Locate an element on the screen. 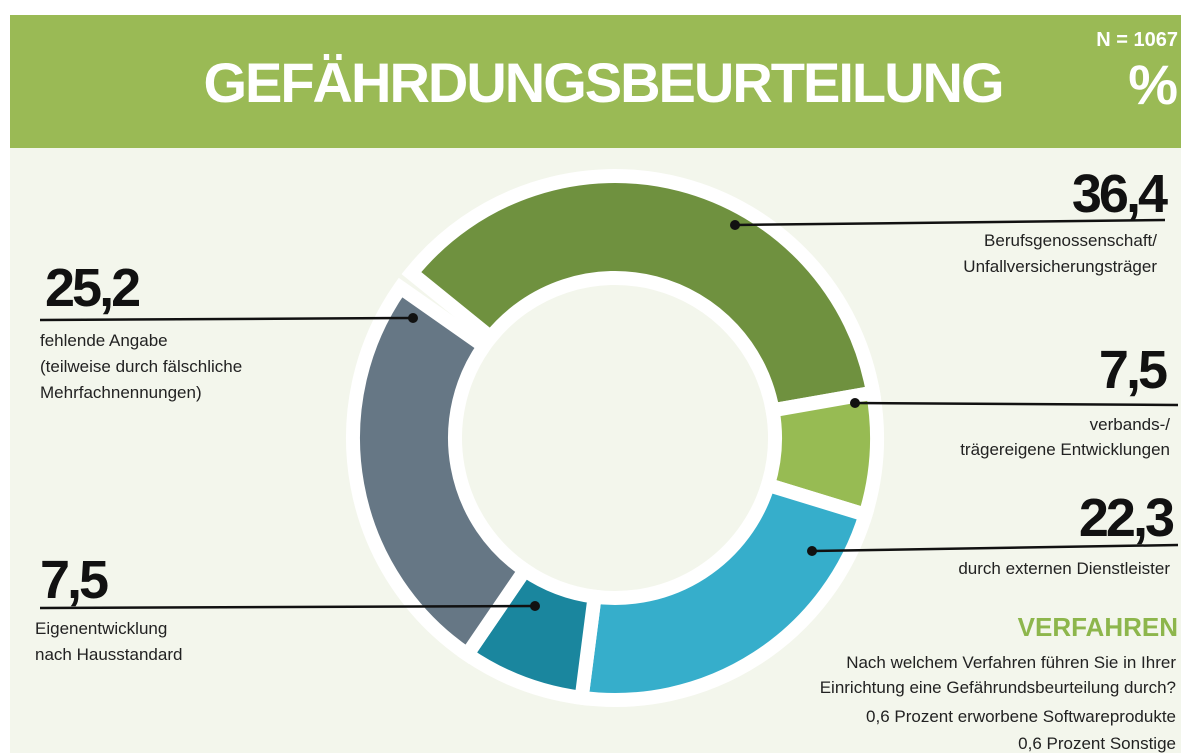 The height and width of the screenshot is (753, 1181). category-label: durch externen Dienstleister is located at coordinates (1064, 568).